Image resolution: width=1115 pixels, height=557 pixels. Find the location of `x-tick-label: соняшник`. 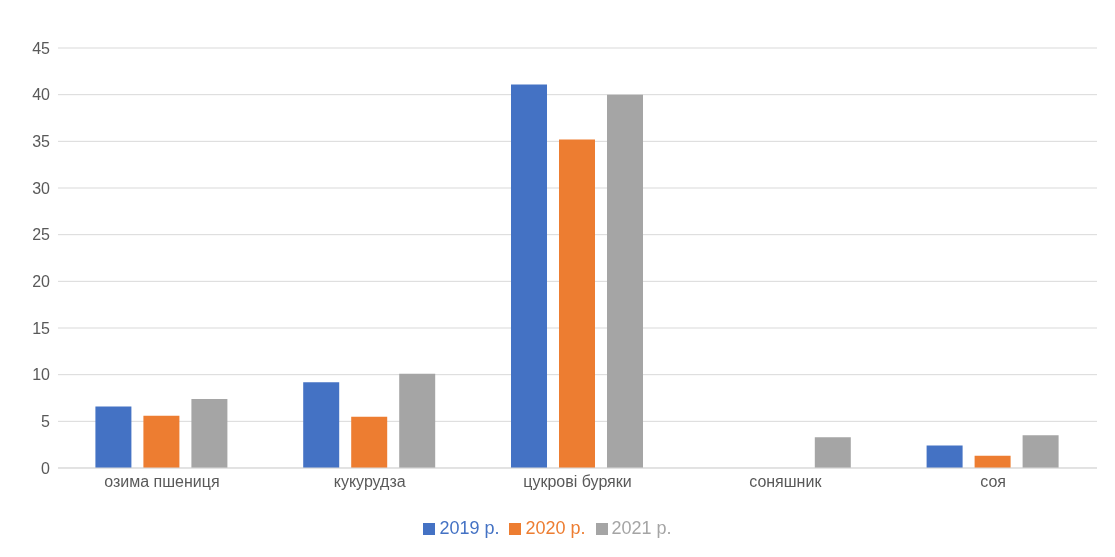

x-tick-label: соняшник is located at coordinates (786, 482).